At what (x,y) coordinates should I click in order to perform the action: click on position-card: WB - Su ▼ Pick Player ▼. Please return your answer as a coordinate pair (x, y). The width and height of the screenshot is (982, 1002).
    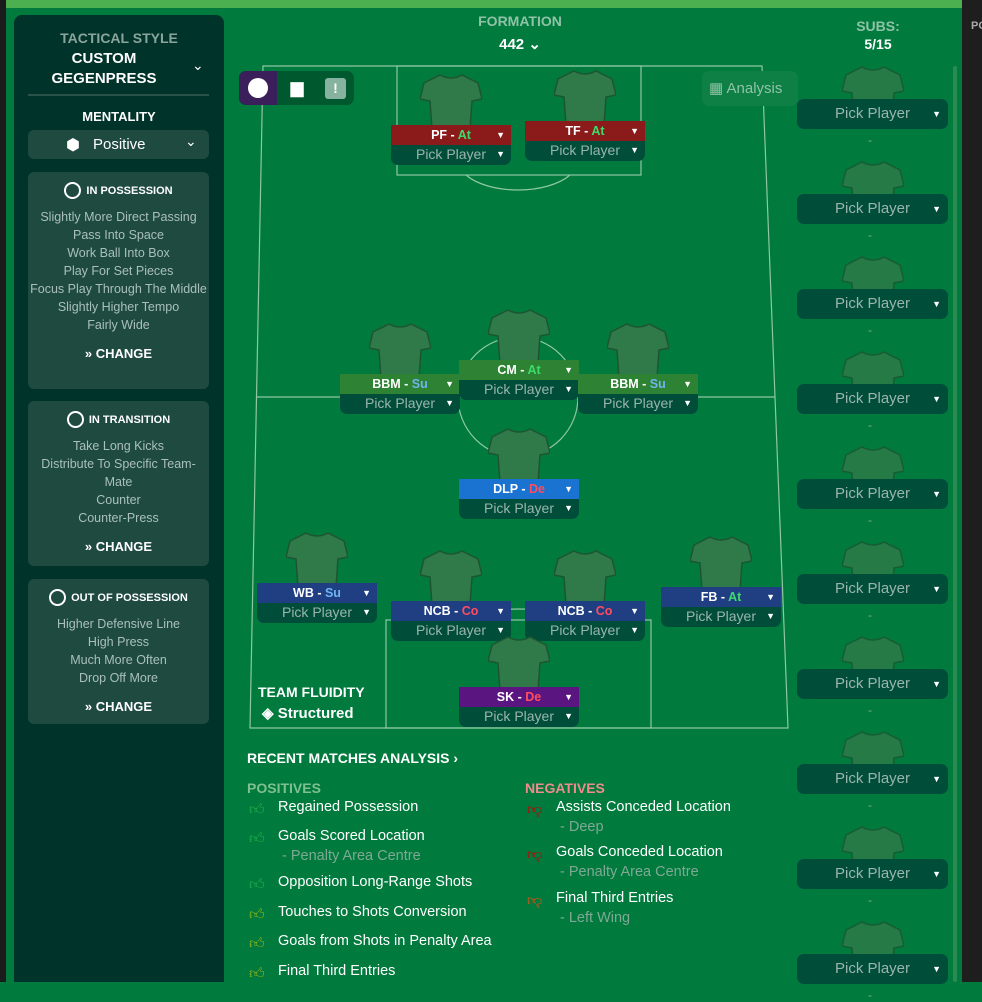
    Looking at the image, I should click on (317, 603).